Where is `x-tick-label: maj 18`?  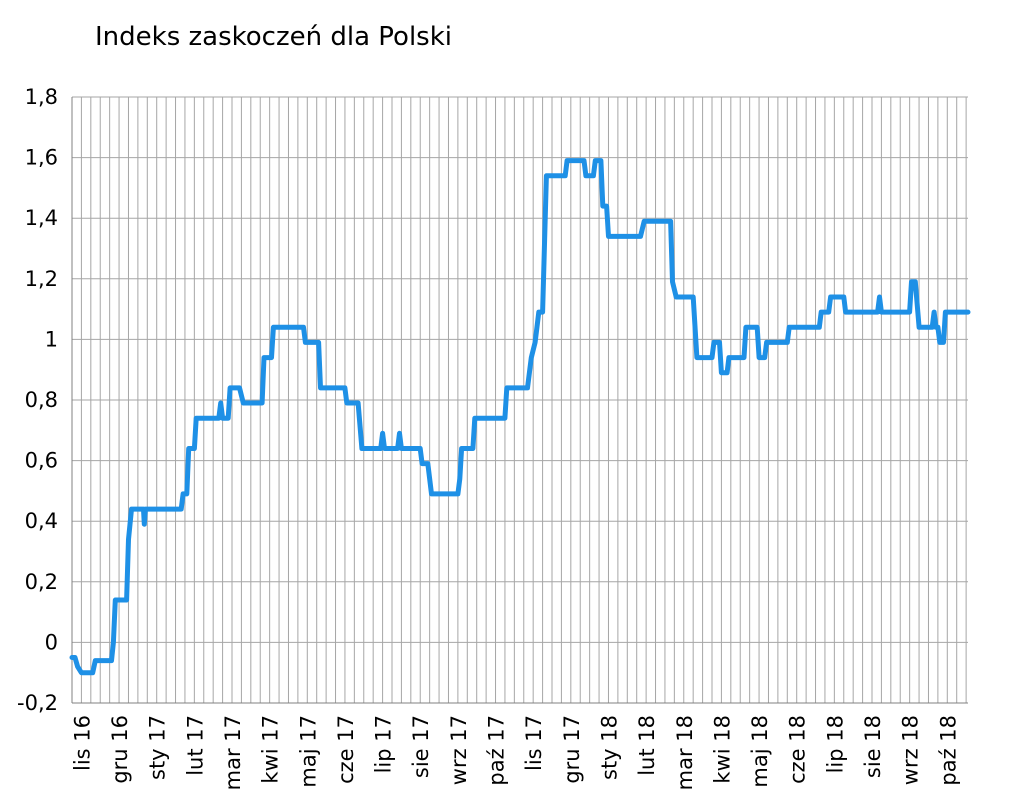 x-tick-label: maj 18 is located at coordinates (760, 751).